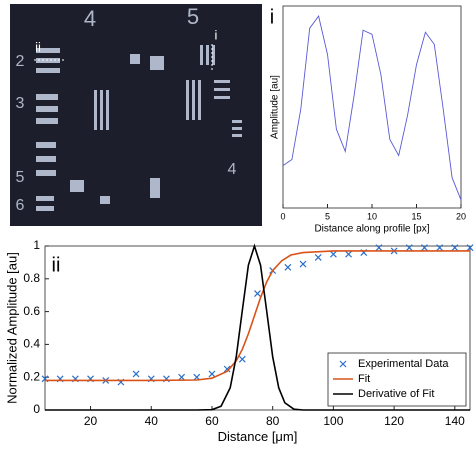 Image resolution: width=474 pixels, height=451 pixels. I want to click on x-tick-label: 0, so click(282, 216).